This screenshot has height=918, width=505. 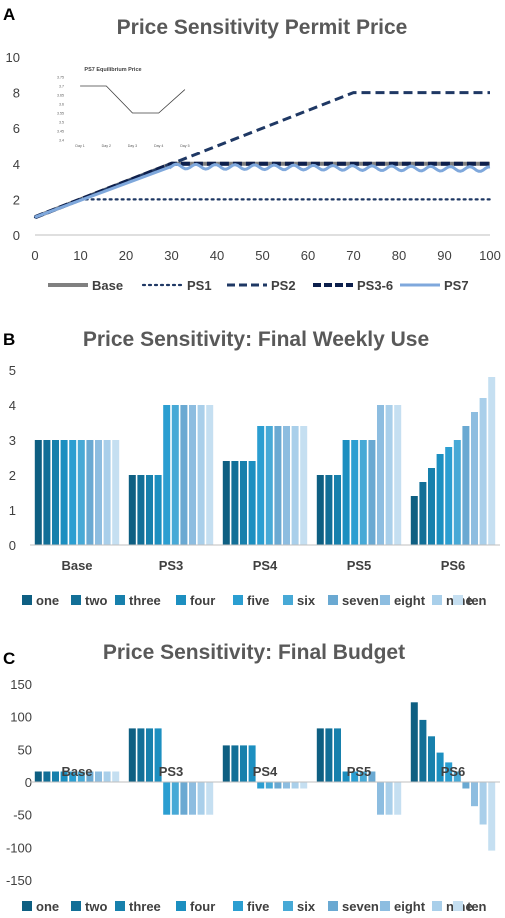 I want to click on y-tick-label: 0, so click(x=12, y=545).